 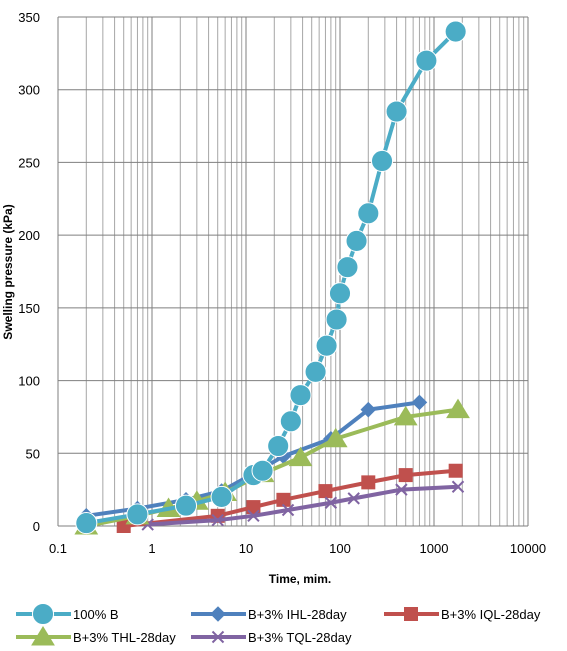 What do you see at coordinates (340, 548) in the screenshot?
I see `x-tick-label: 100` at bounding box center [340, 548].